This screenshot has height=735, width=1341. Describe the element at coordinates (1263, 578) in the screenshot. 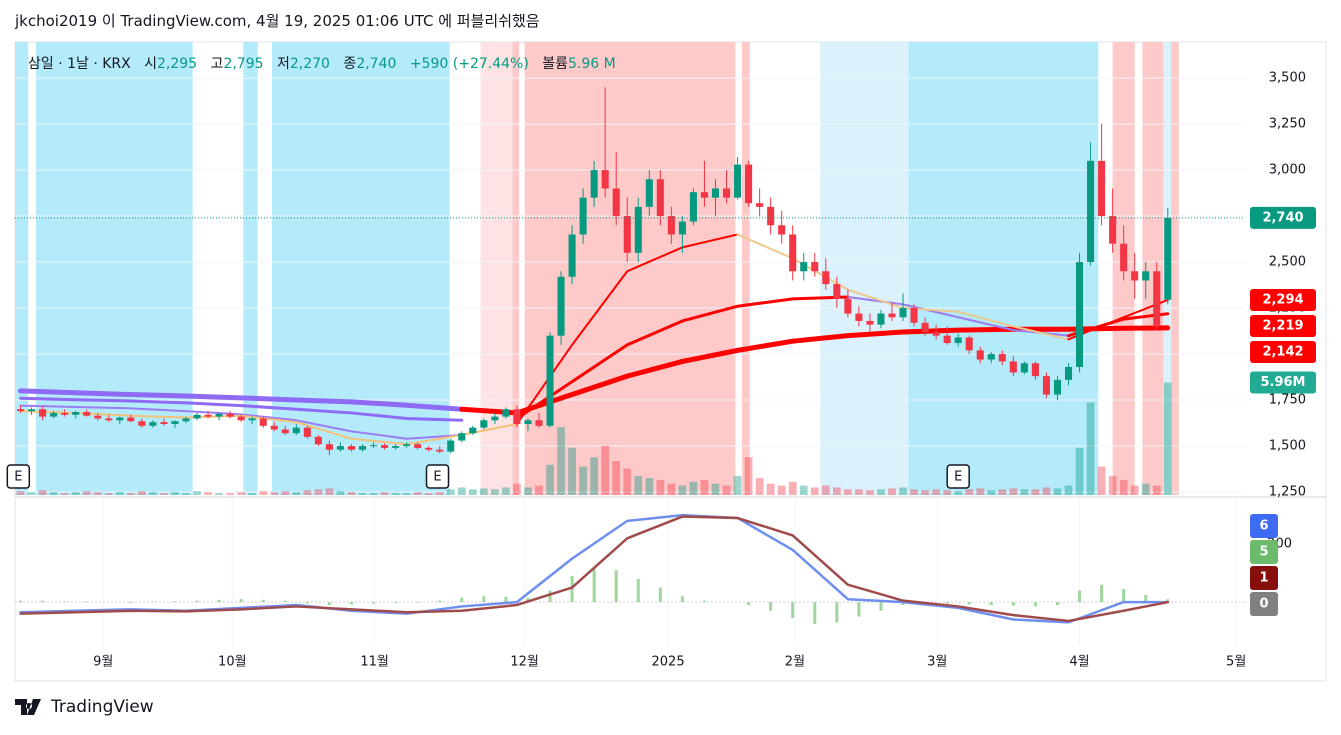

I see `macd-badge-label: 1` at that location.